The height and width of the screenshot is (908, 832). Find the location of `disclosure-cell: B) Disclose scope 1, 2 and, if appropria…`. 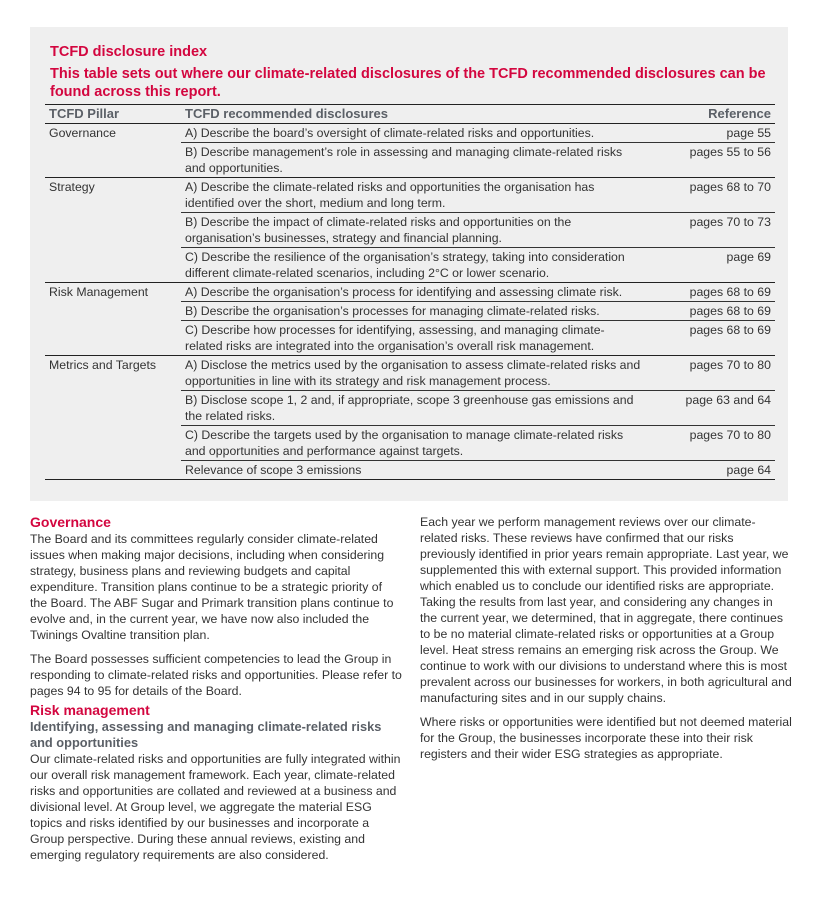

disclosure-cell: B) Disclose scope 1, 2 and, if appropria… is located at coordinates (413, 408).